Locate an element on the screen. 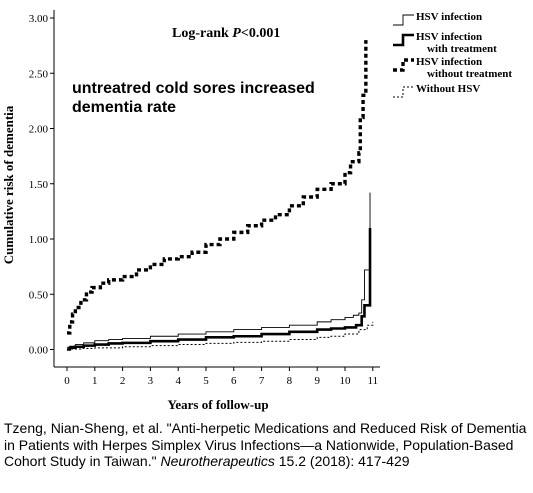  x-tick-label: 9 is located at coordinates (317, 381).